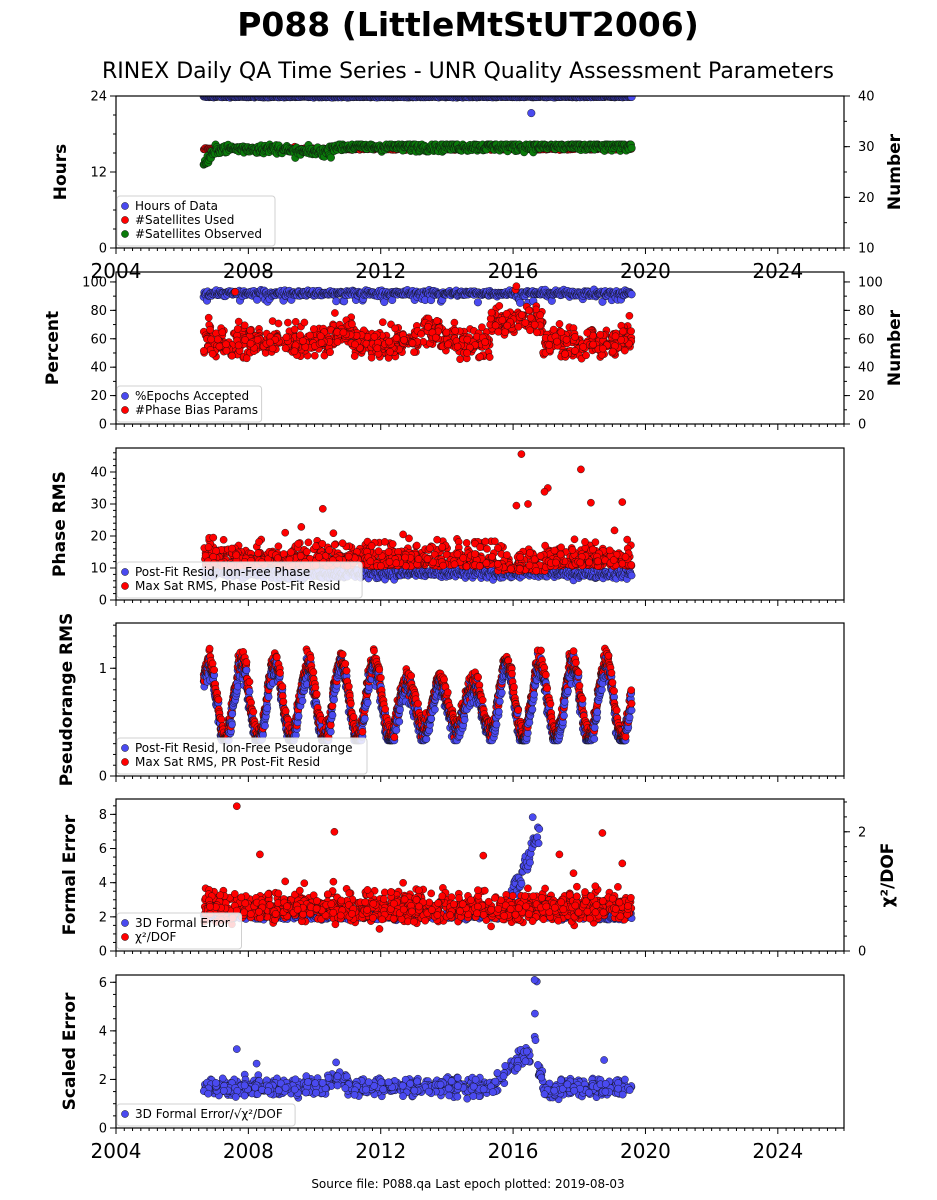  I want to click on y2-tick-label: 20, so click(866, 198).